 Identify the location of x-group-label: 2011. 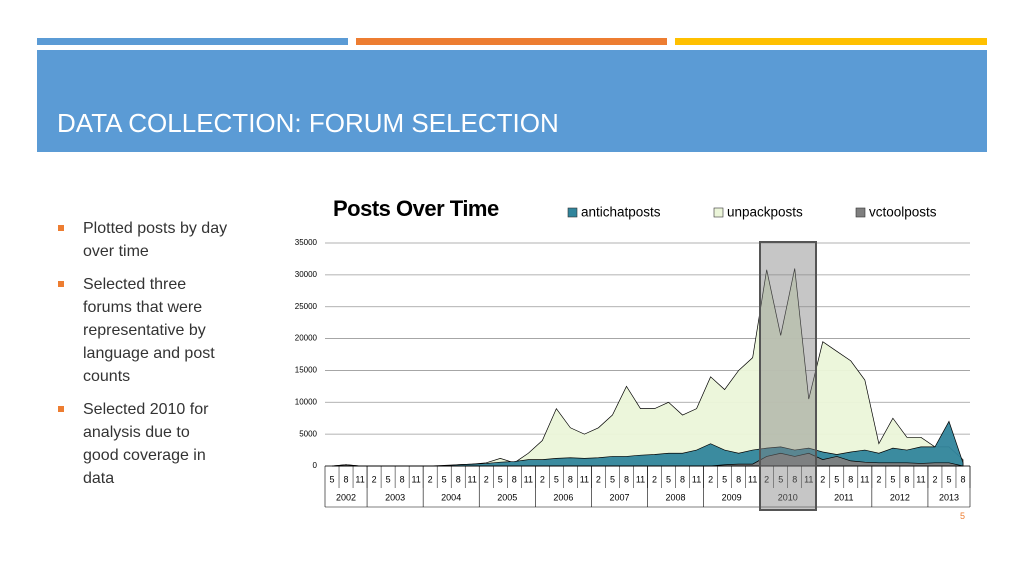
(843, 497).